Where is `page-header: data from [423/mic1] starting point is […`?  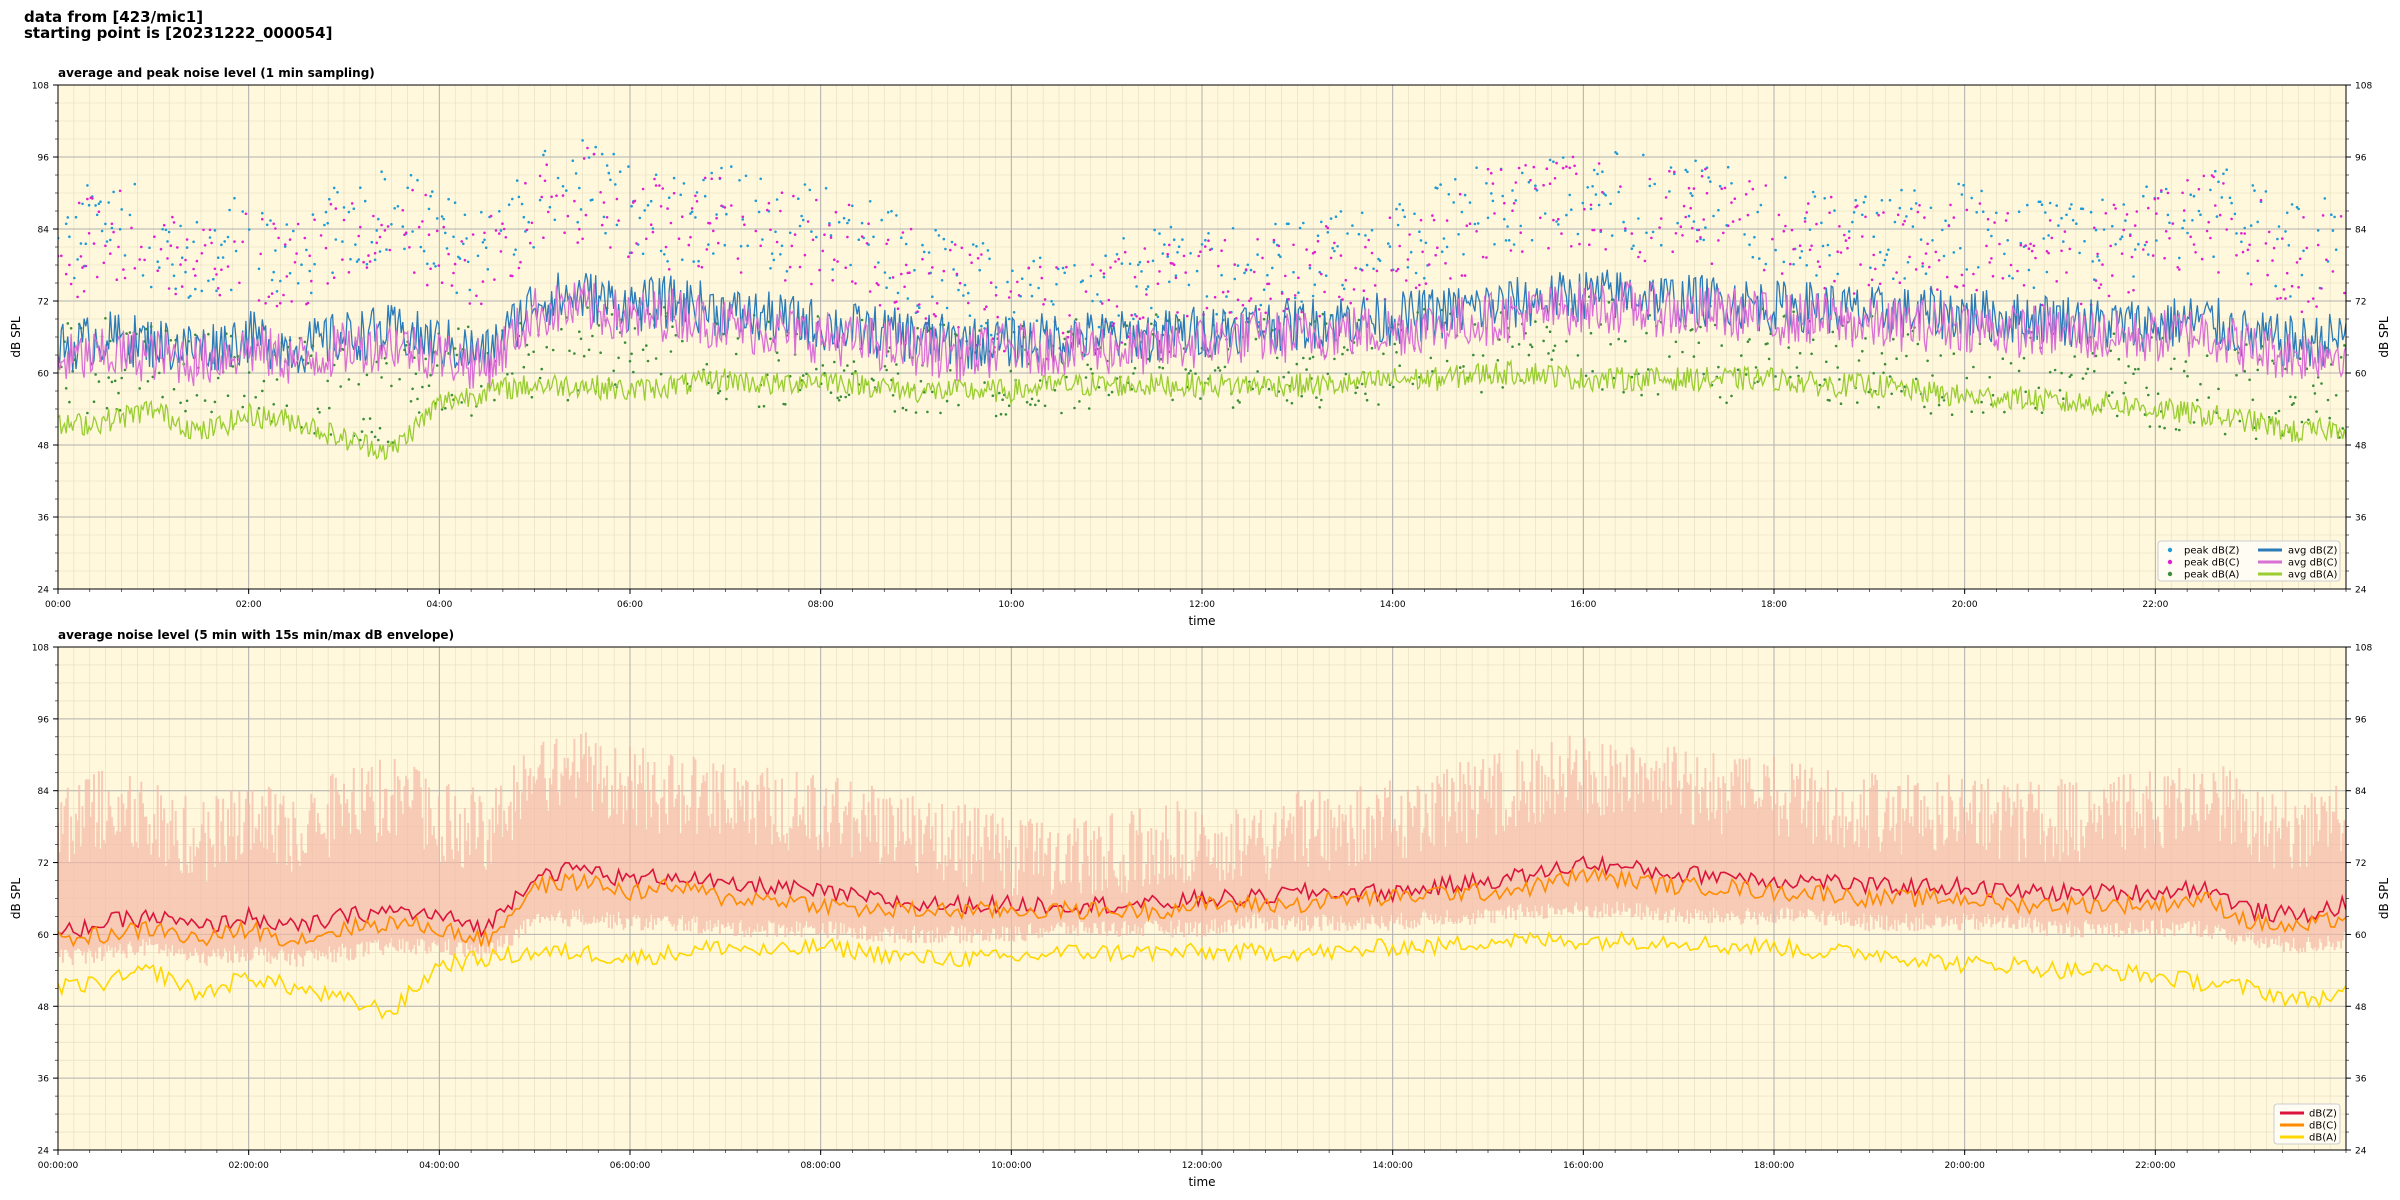 page-header: data from [423/mic1] starting point is [… is located at coordinates (178, 25).